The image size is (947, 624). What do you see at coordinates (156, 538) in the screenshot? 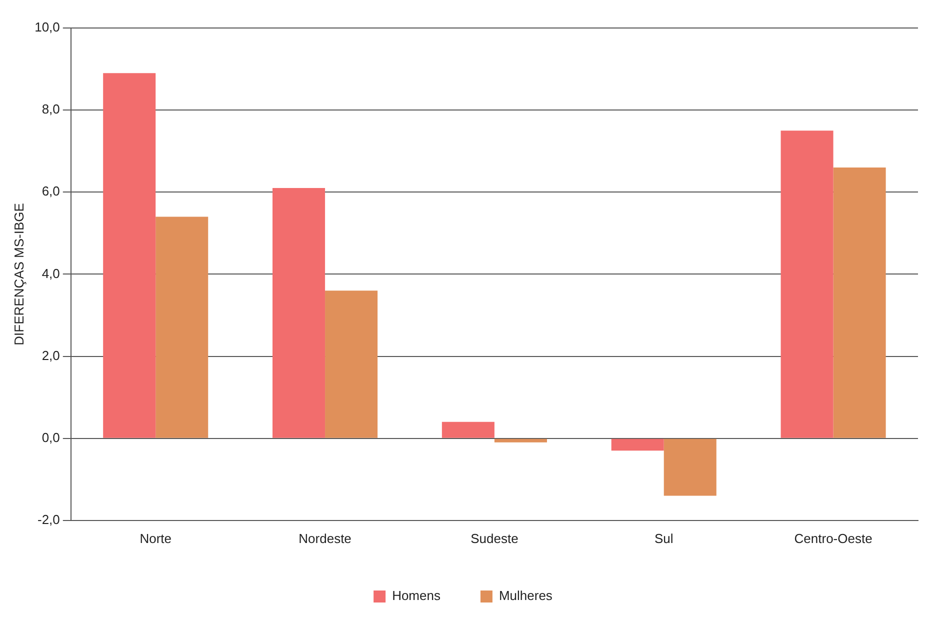
I see `x-tick-label: Norte` at bounding box center [156, 538].